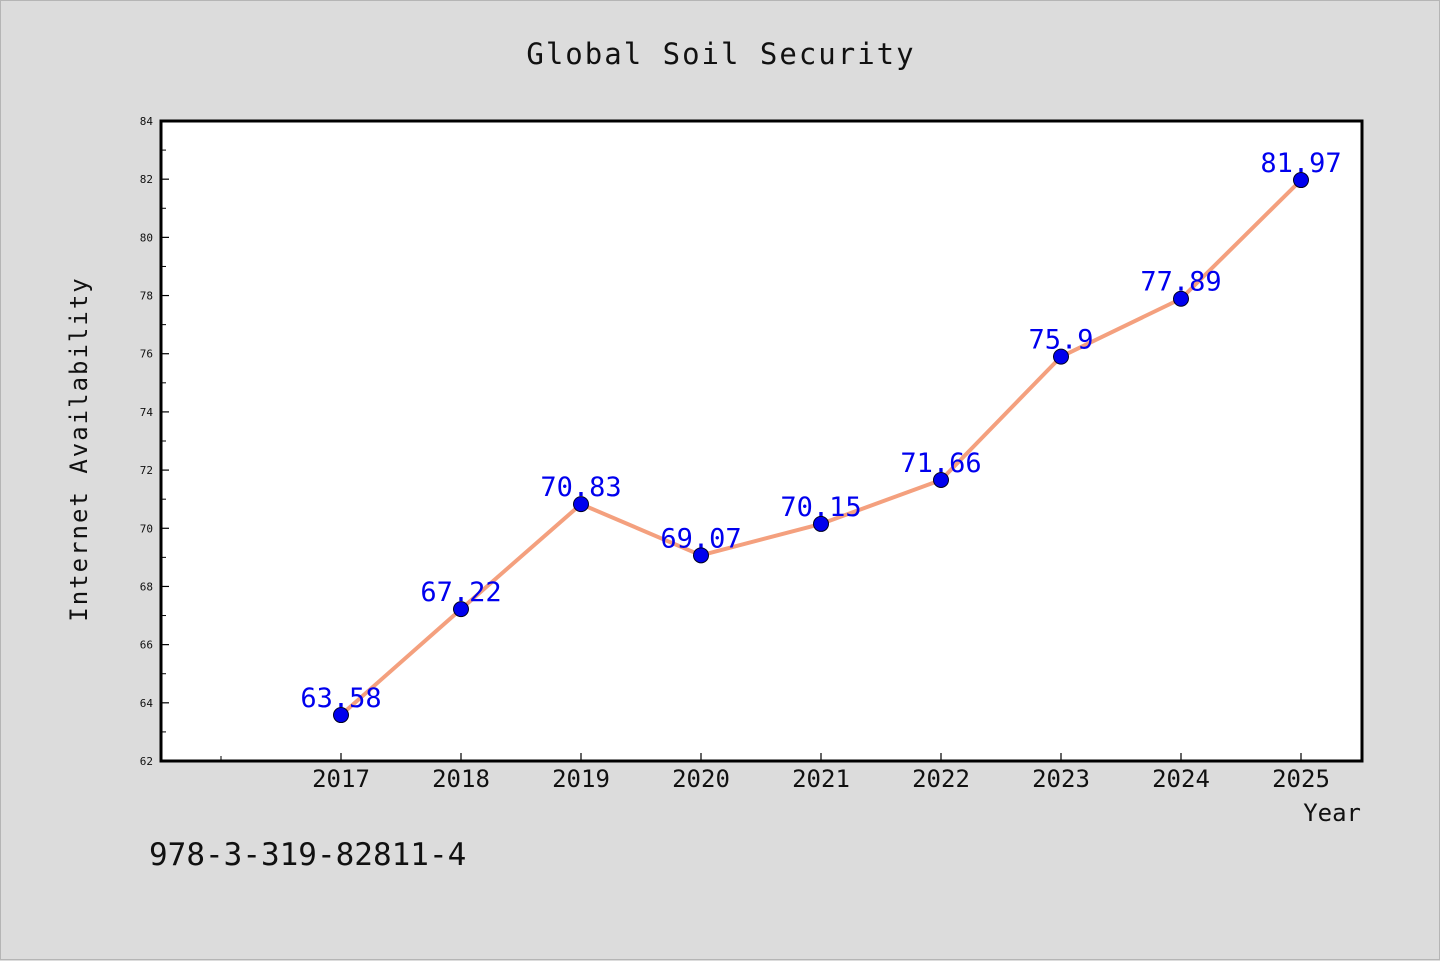 Image resolution: width=1440 pixels, height=961 pixels. I want to click on y-tick-label: 82, so click(146, 179).